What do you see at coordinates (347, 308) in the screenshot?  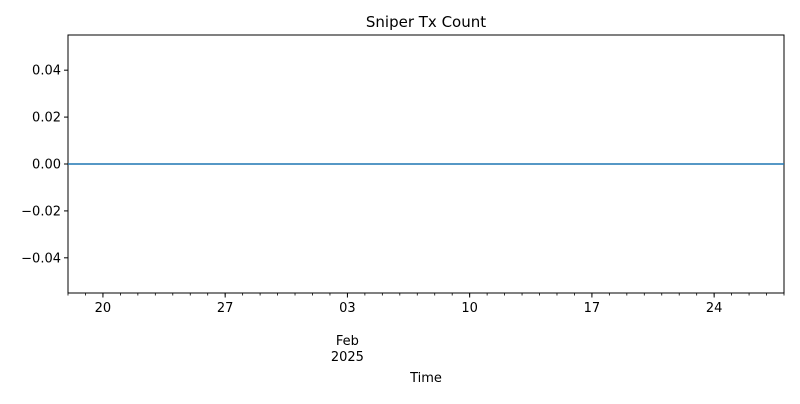 I see `x-tick-label: 03` at bounding box center [347, 308].